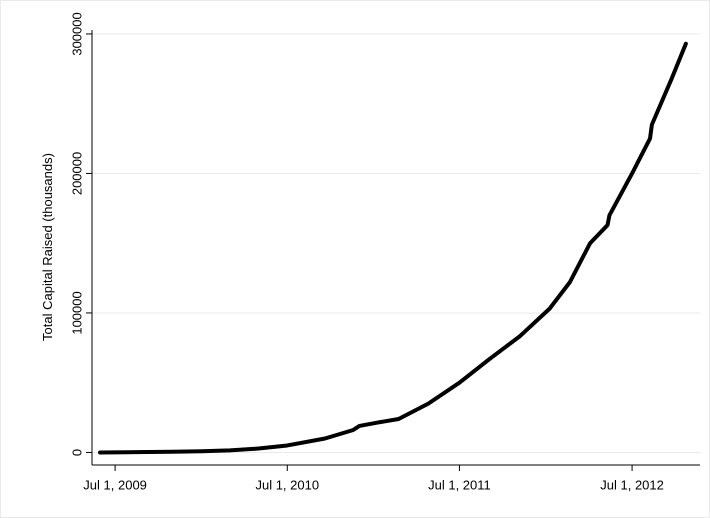 The height and width of the screenshot is (518, 710). I want to click on x-tick-label: Jul 1, 2010, so click(287, 484).